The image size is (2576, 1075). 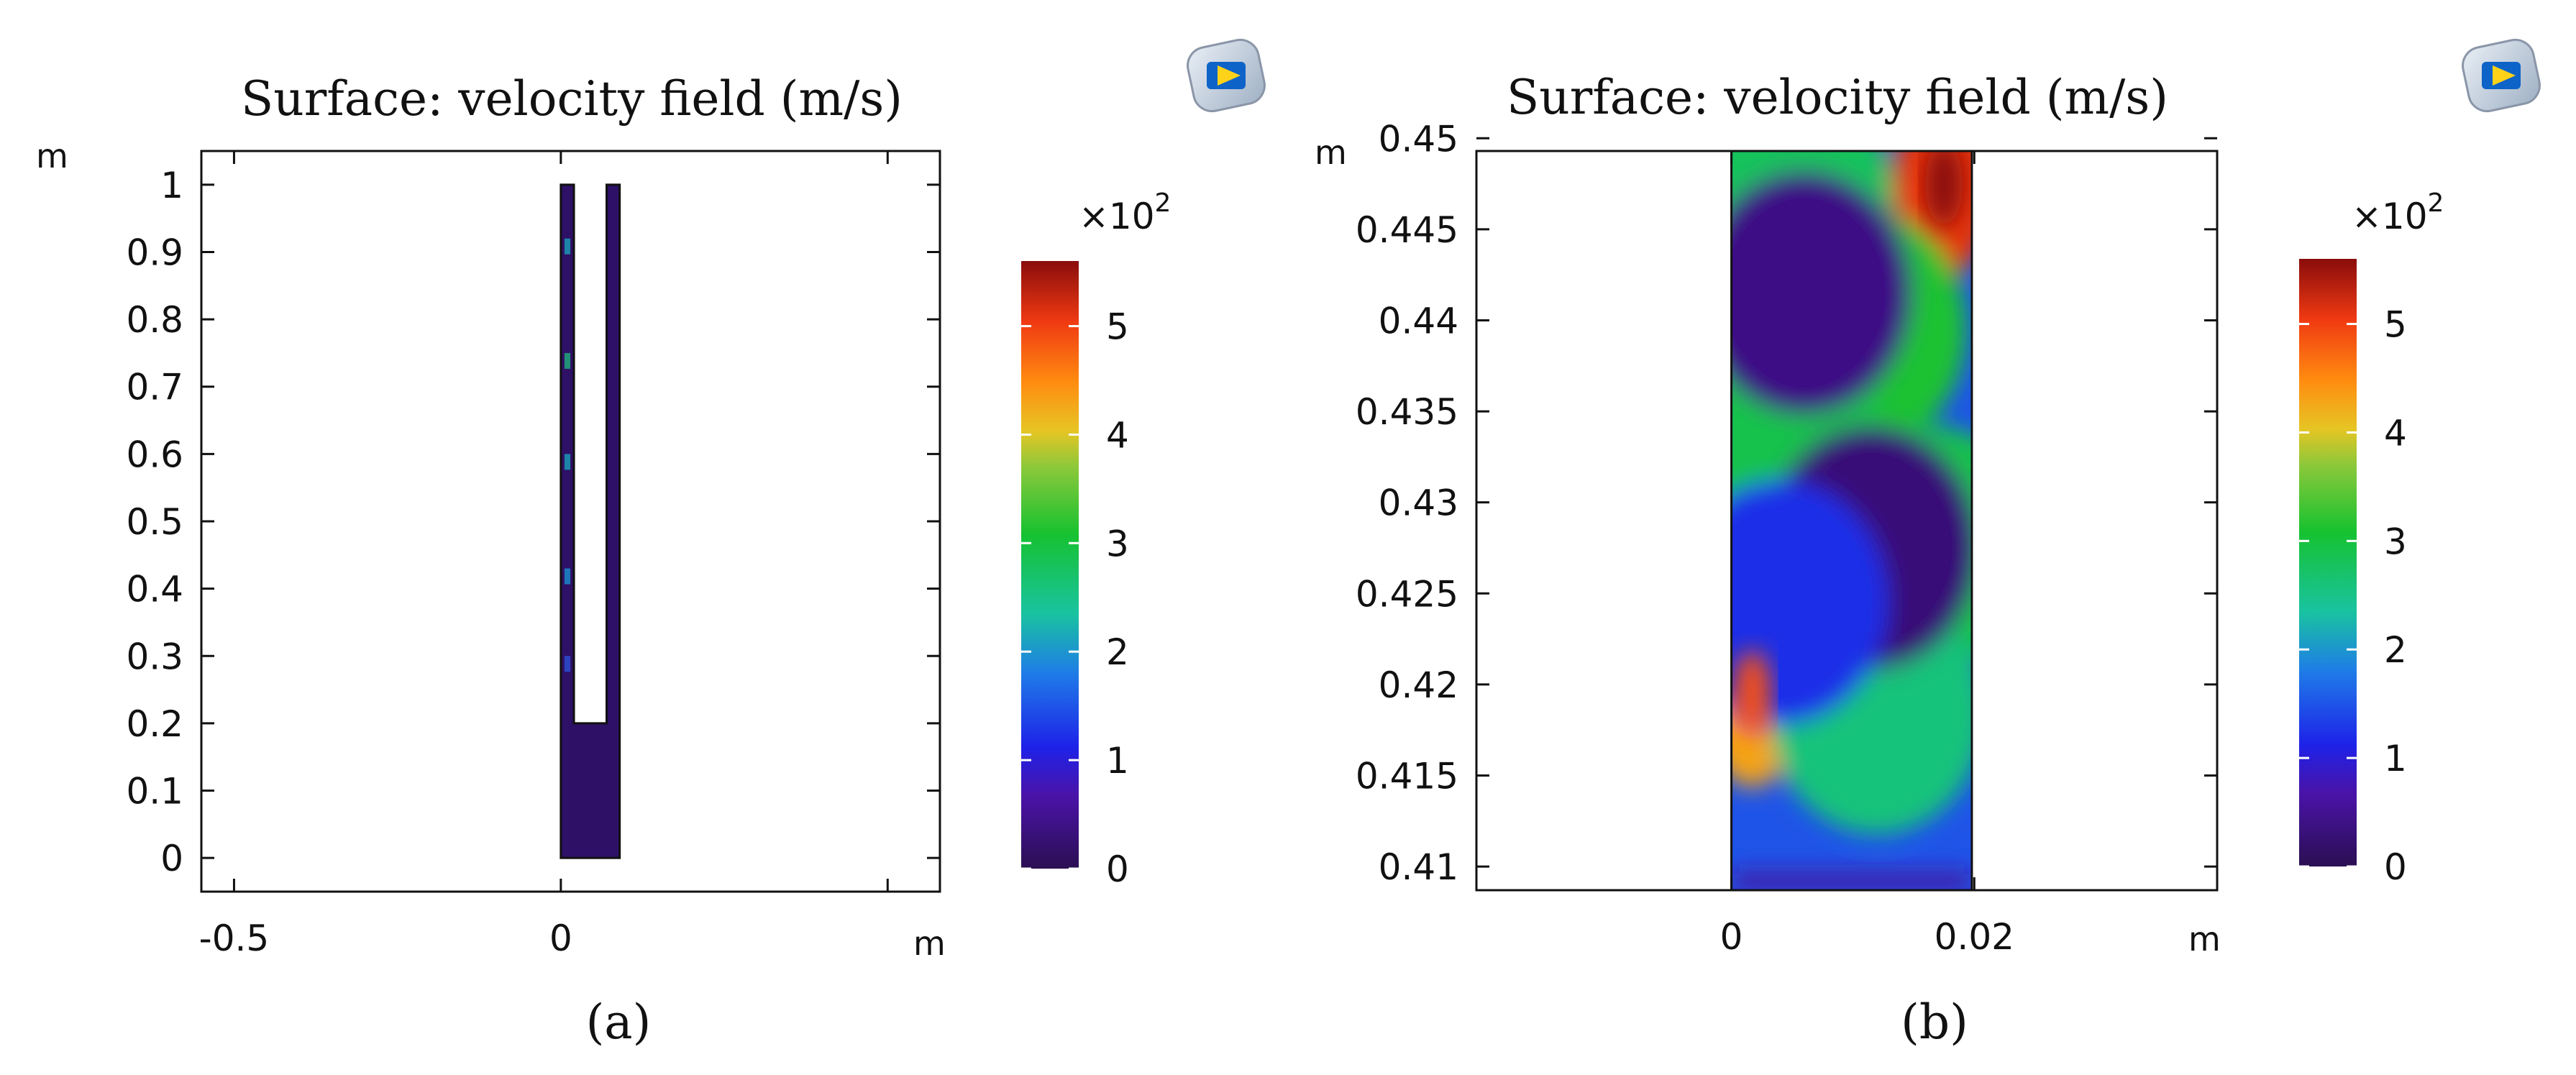 I want to click on y-tick-label: 0.6, so click(x=154, y=454).